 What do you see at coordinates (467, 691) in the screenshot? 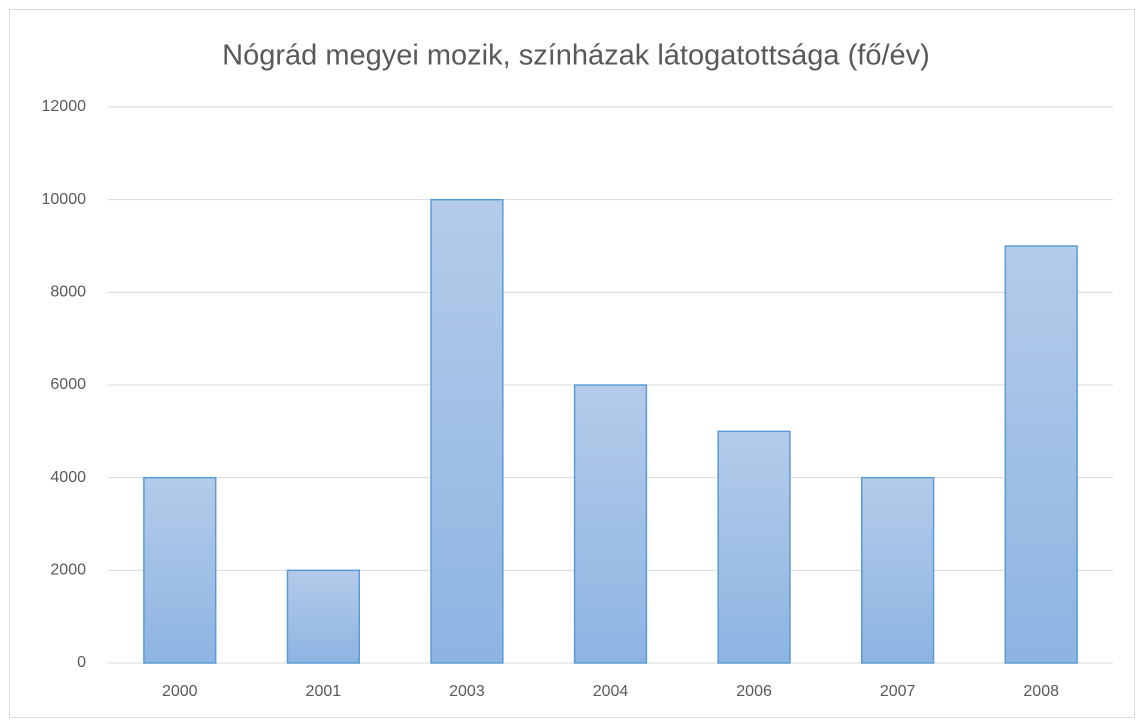
I see `x-tick-label: 2003` at bounding box center [467, 691].